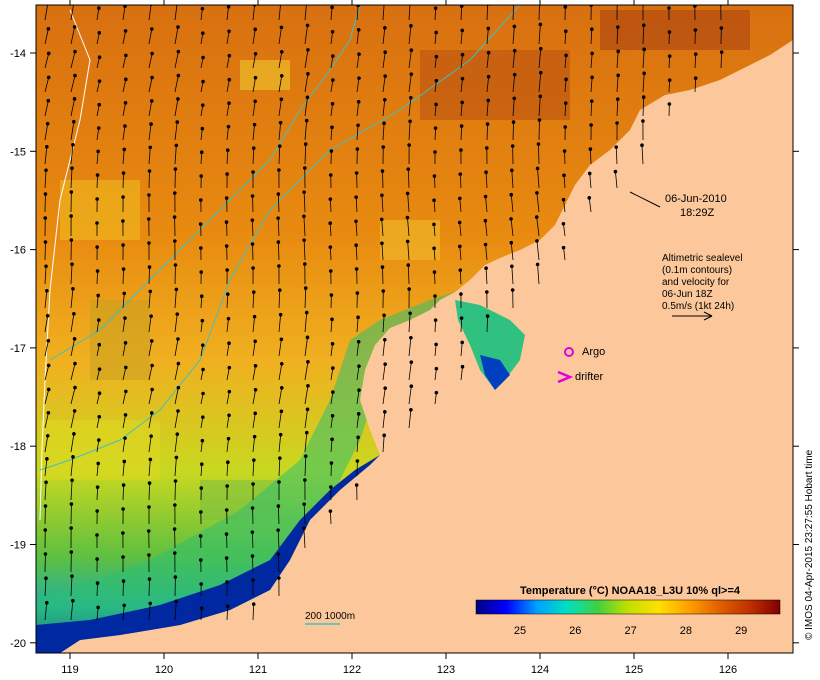 The width and height of the screenshot is (820, 680). Describe the element at coordinates (593, 352) in the screenshot. I see `argo-label: Argo` at that location.